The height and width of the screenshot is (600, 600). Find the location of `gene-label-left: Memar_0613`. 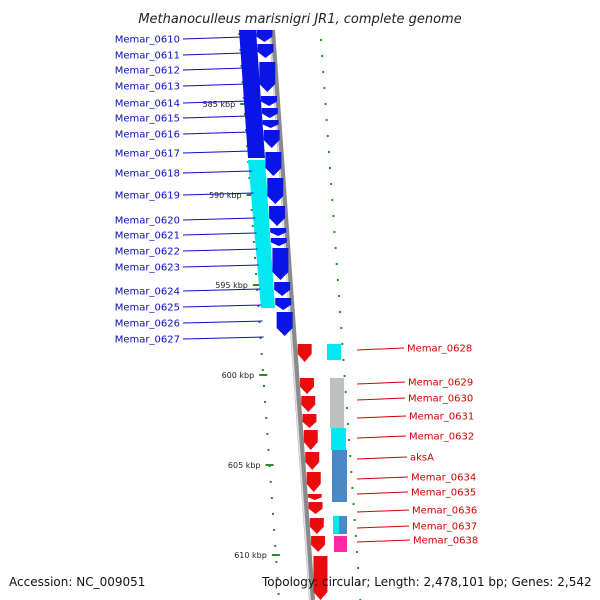

gene-label-left: Memar_0613 is located at coordinates (147, 87).